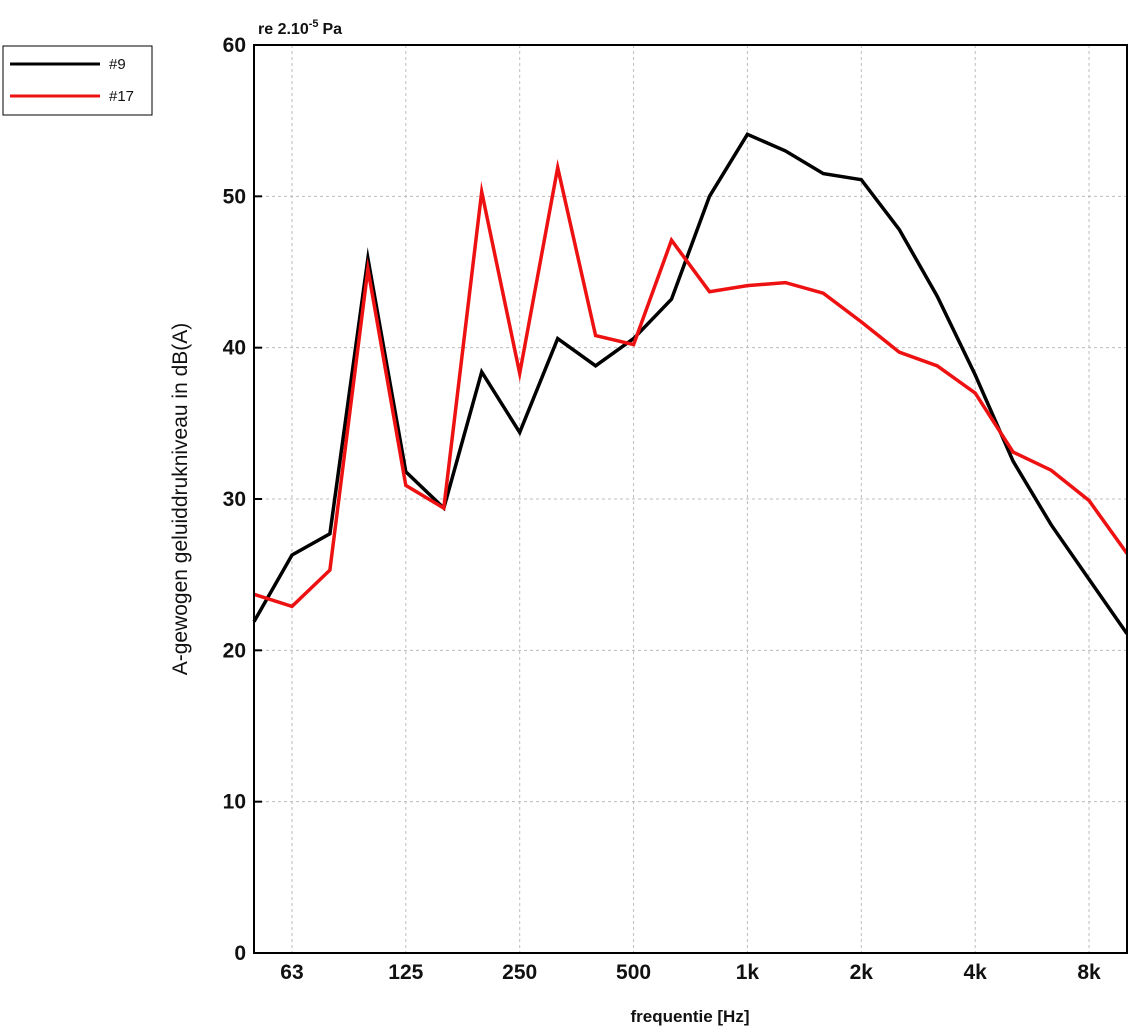 This screenshot has width=1128, height=1035. What do you see at coordinates (291, 972) in the screenshot?
I see `x-tick-label: 63` at bounding box center [291, 972].